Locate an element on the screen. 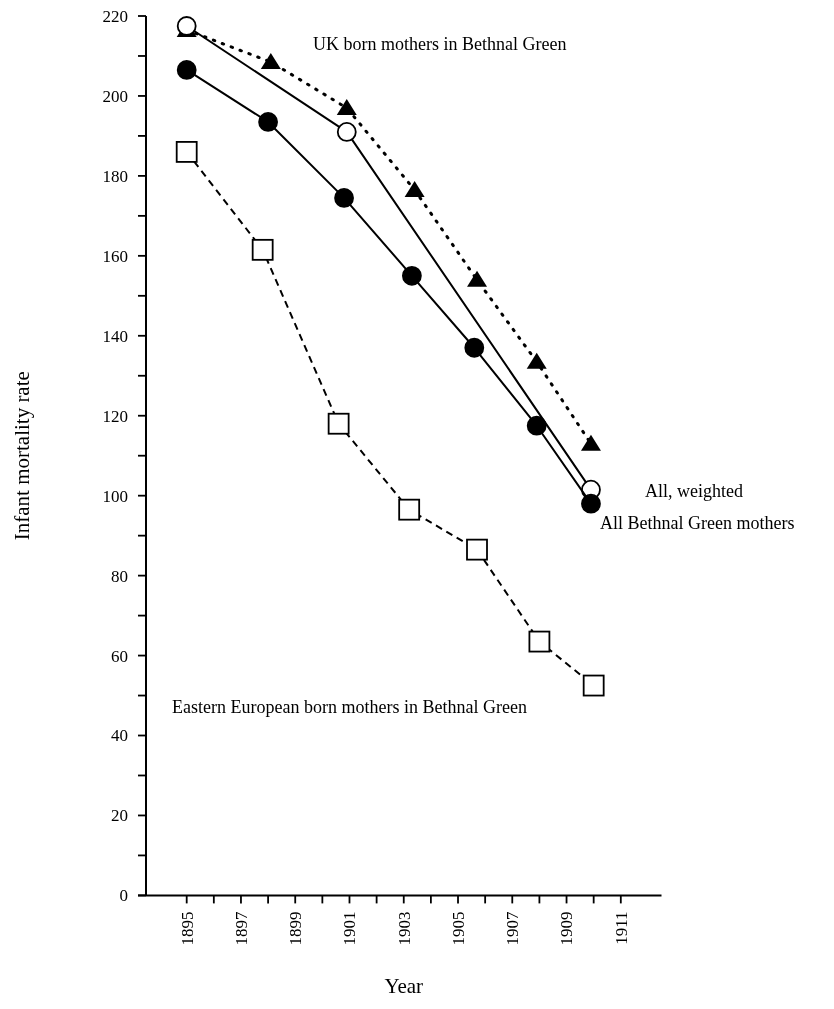 The height and width of the screenshot is (1009, 834). x-tick-label: 1907 is located at coordinates (513, 928).